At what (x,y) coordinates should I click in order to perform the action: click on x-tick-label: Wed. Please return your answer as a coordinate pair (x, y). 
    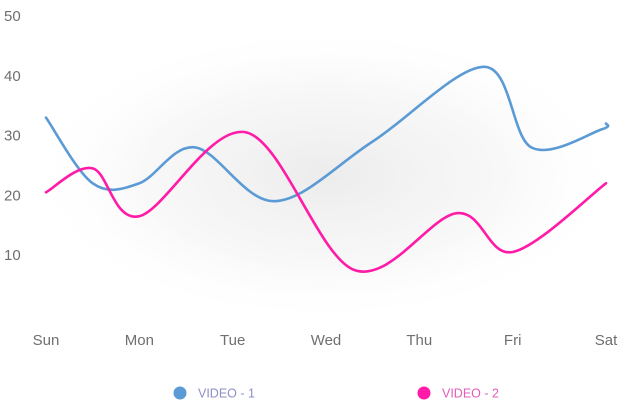
    Looking at the image, I should click on (326, 340).